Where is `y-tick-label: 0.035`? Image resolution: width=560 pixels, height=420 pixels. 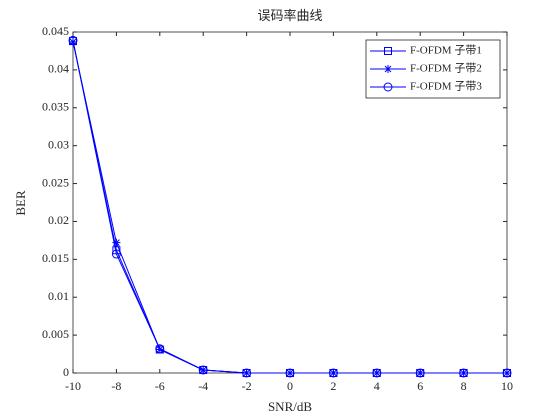
y-tick-label: 0.035 is located at coordinates (55, 107).